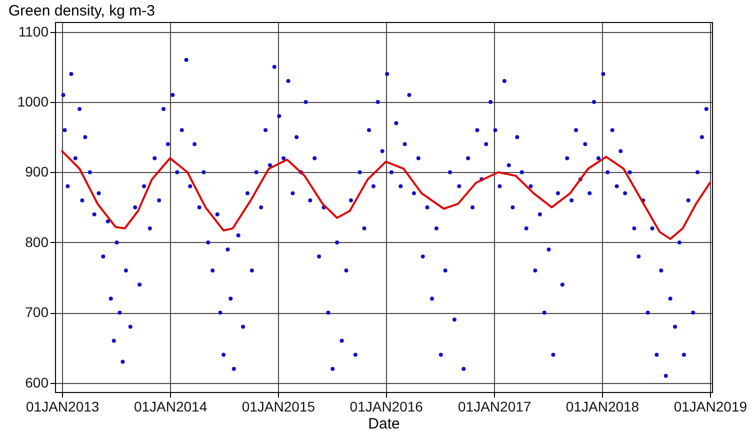 This screenshot has width=752, height=437. What do you see at coordinates (63, 406) in the screenshot?
I see `x-tick-label: 01JAN2013` at bounding box center [63, 406].